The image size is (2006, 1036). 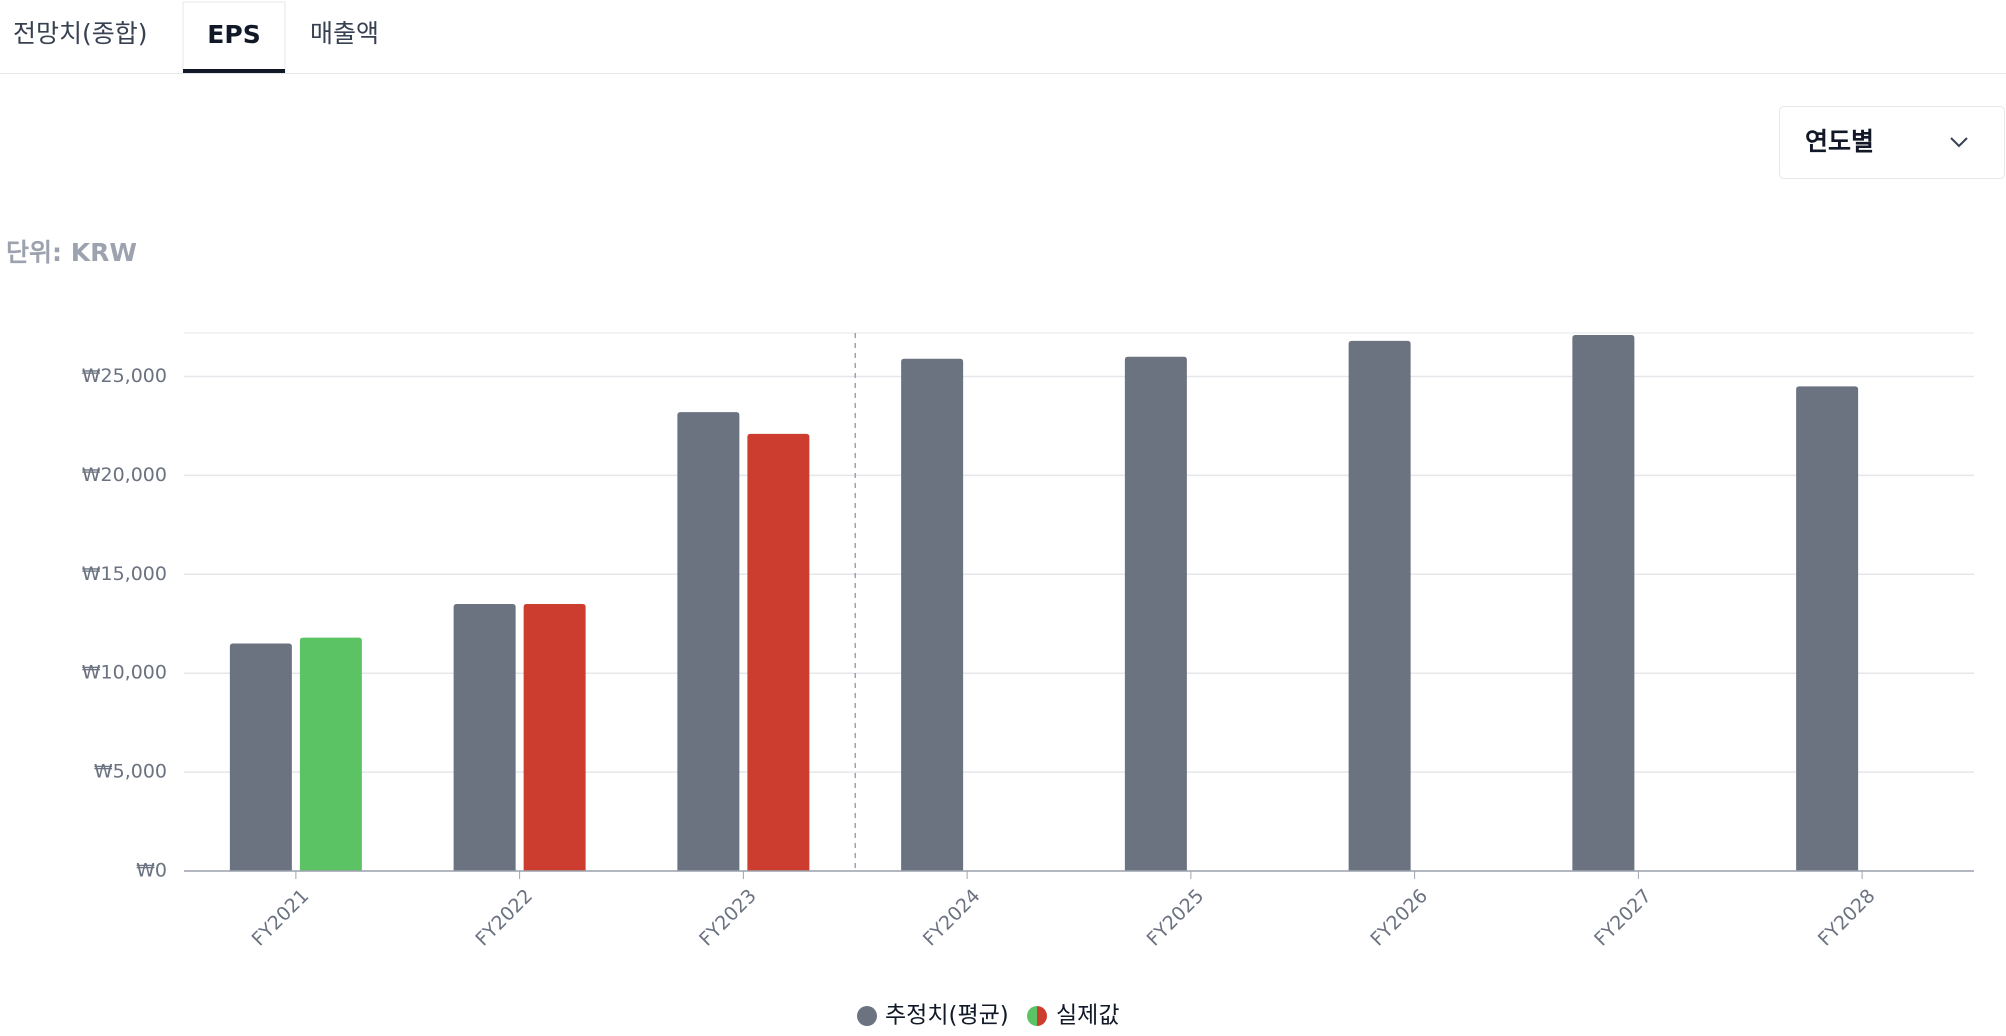 What do you see at coordinates (1959, 142) in the screenshot?
I see `chevron` at bounding box center [1959, 142].